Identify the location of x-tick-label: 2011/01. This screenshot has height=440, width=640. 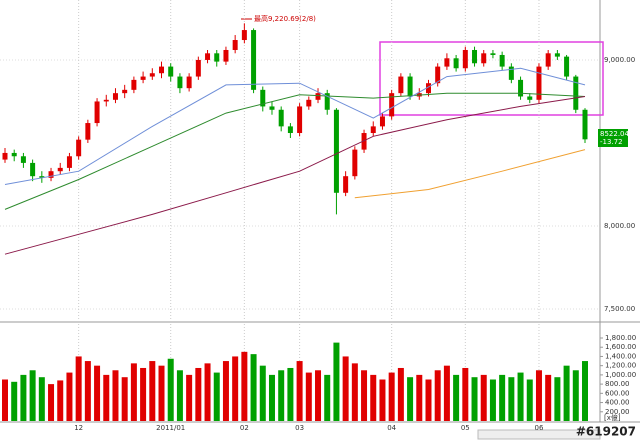
(170, 428).